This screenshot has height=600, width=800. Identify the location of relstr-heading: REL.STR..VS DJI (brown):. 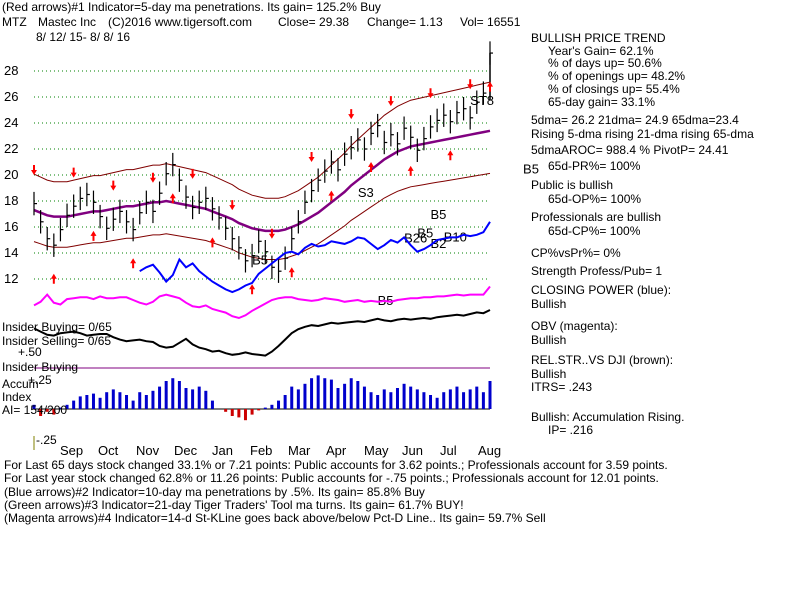
(602, 360).